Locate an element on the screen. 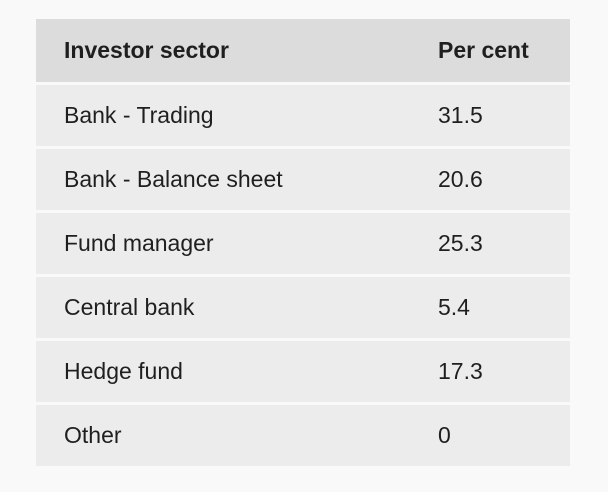 The image size is (608, 492). percent-cell: 5.4 is located at coordinates (486, 307).